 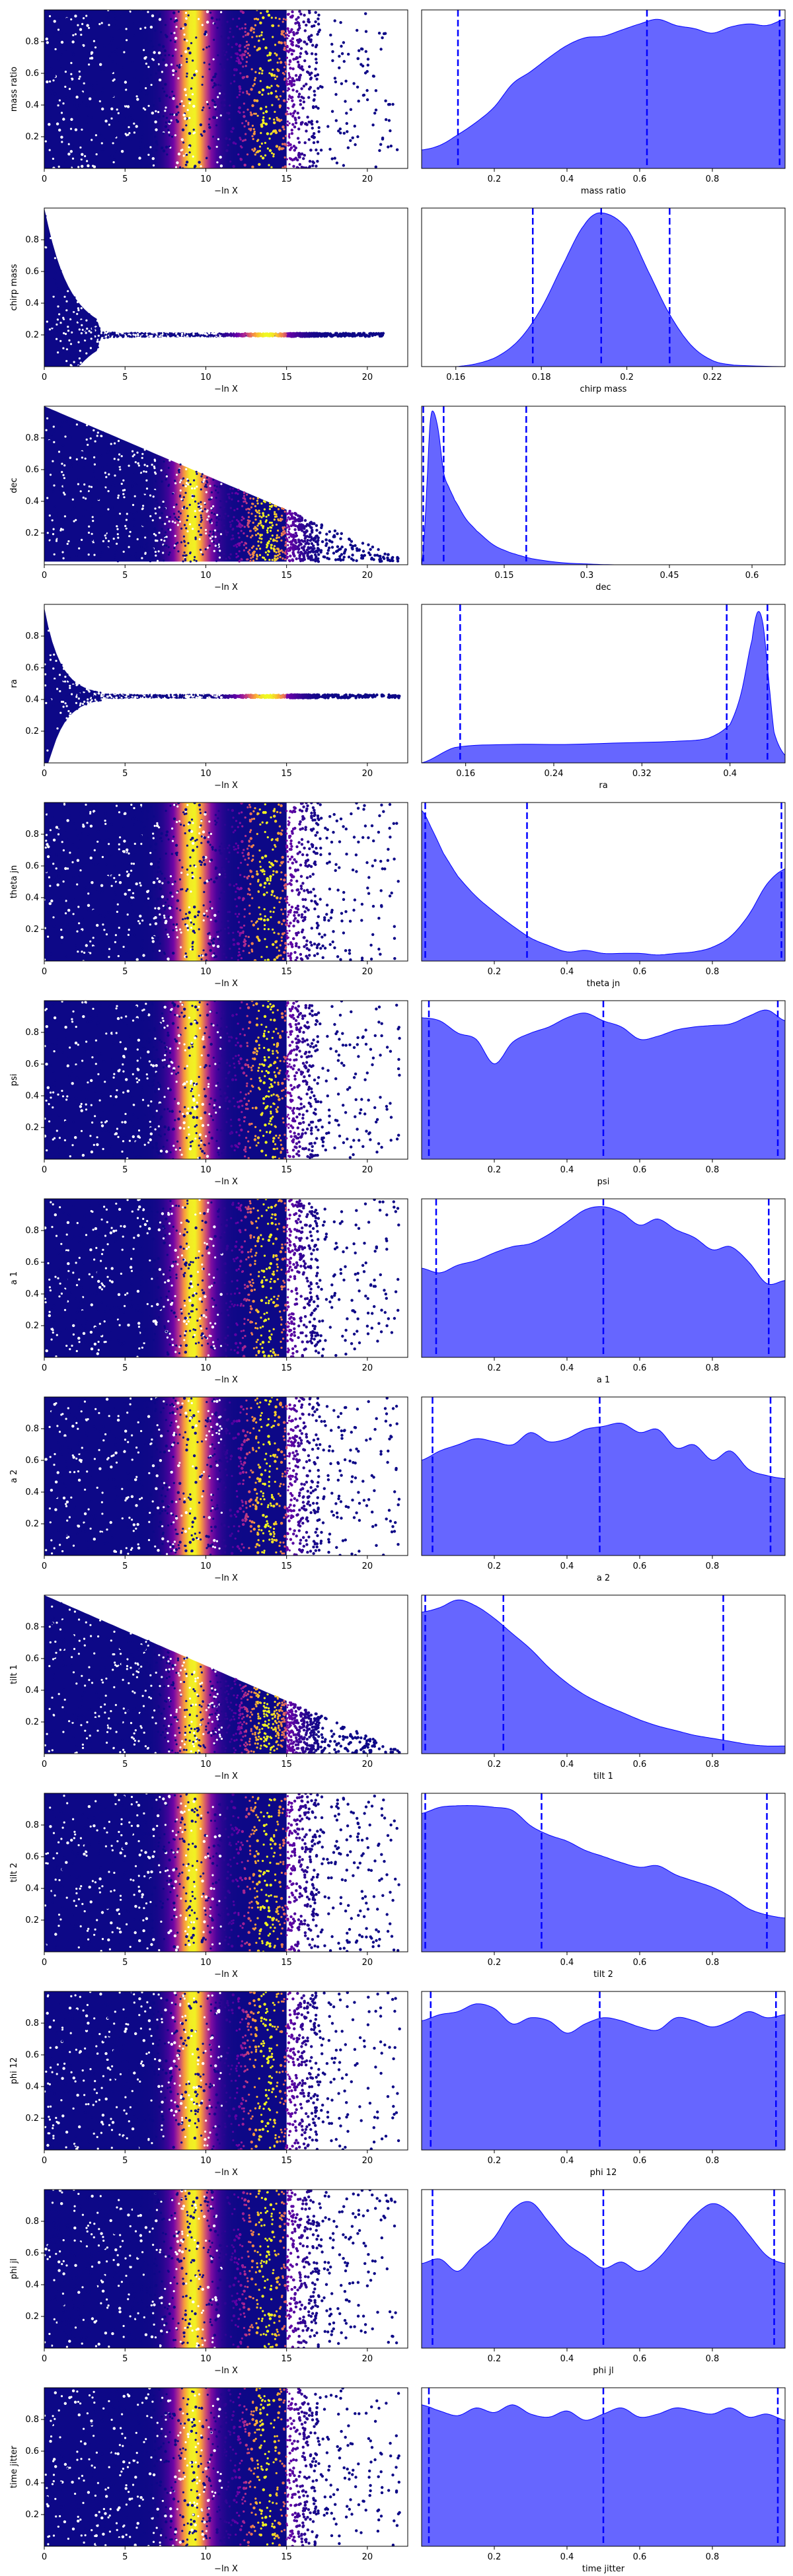 I want to click on posterior-xtick-label: 0.18, so click(x=541, y=377).